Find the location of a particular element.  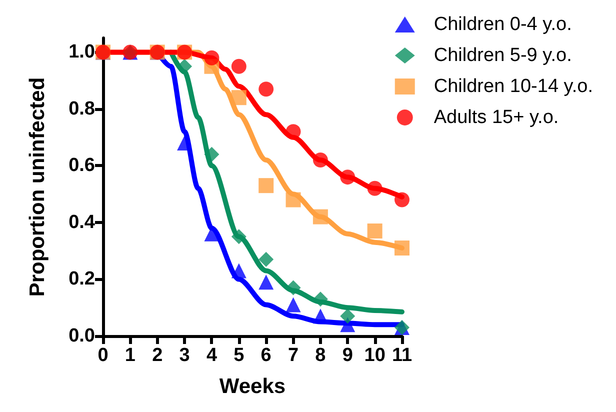

y-tick-label: 0.0 is located at coordinates (81, 336).